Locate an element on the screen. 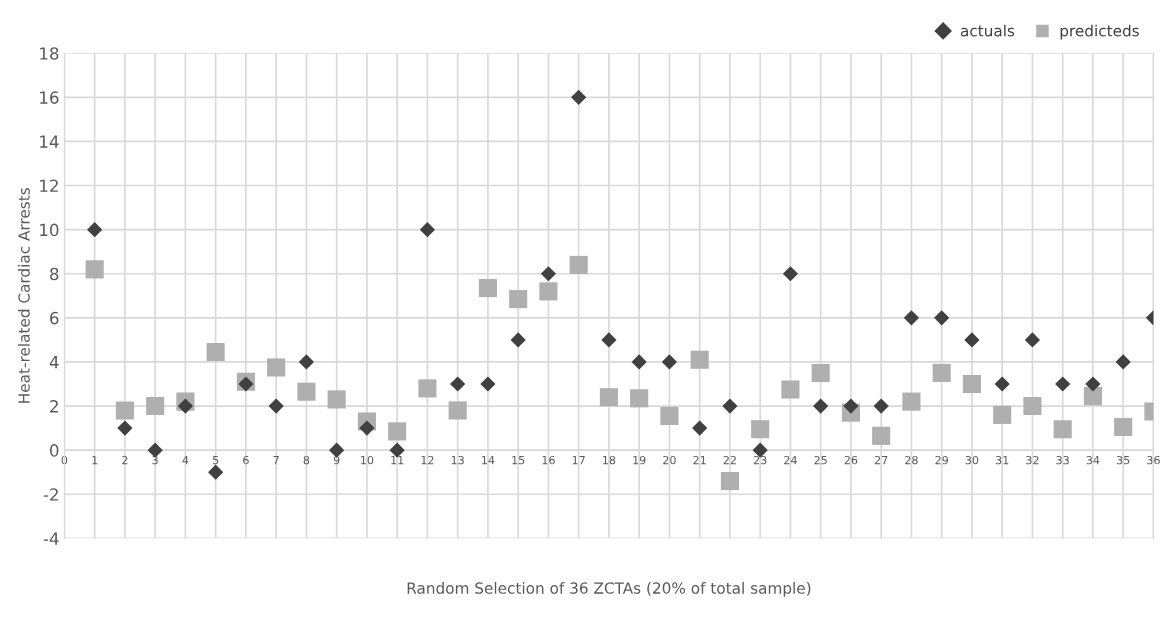 The height and width of the screenshot is (626, 1171). x-axis-title: Random Selection of 36 ZCTAs (20% of total sample) is located at coordinates (609, 589).